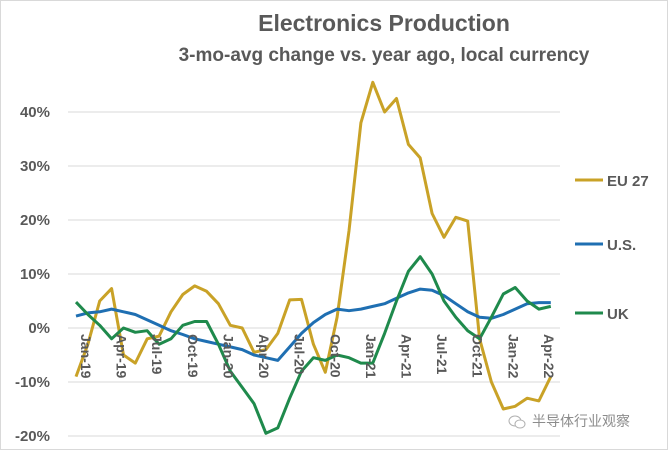 This screenshot has width=668, height=450. What do you see at coordinates (513, 356) in the screenshot?
I see `x-tick-label: Jan-22` at bounding box center [513, 356].